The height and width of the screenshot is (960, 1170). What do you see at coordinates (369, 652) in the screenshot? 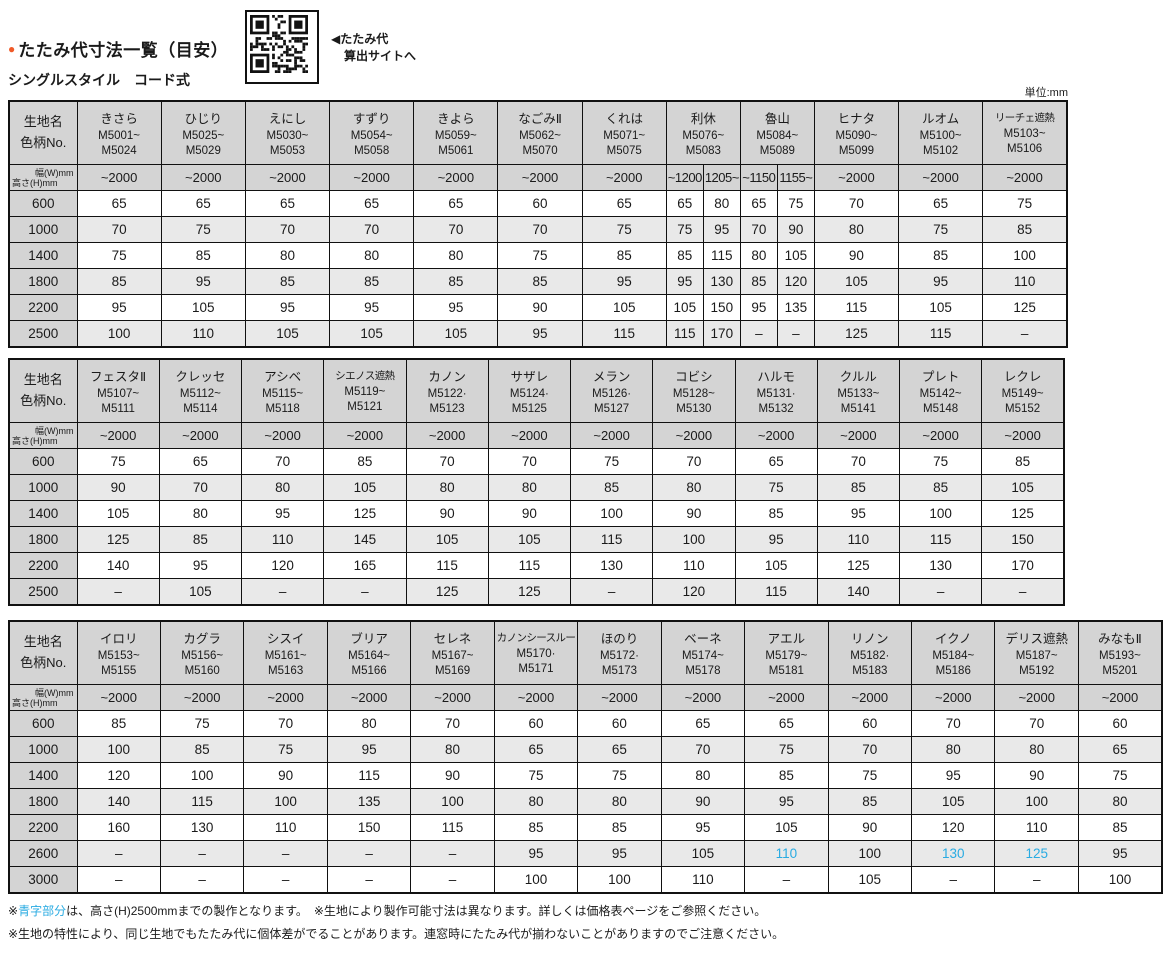
I see `fabric-column-header: ブリア M5164~ M5166` at bounding box center [369, 652].